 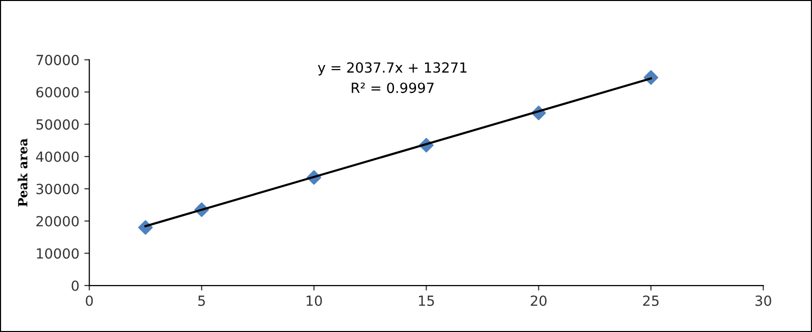 What do you see at coordinates (57, 92) in the screenshot?
I see `y-tick-label: 60000` at bounding box center [57, 92].